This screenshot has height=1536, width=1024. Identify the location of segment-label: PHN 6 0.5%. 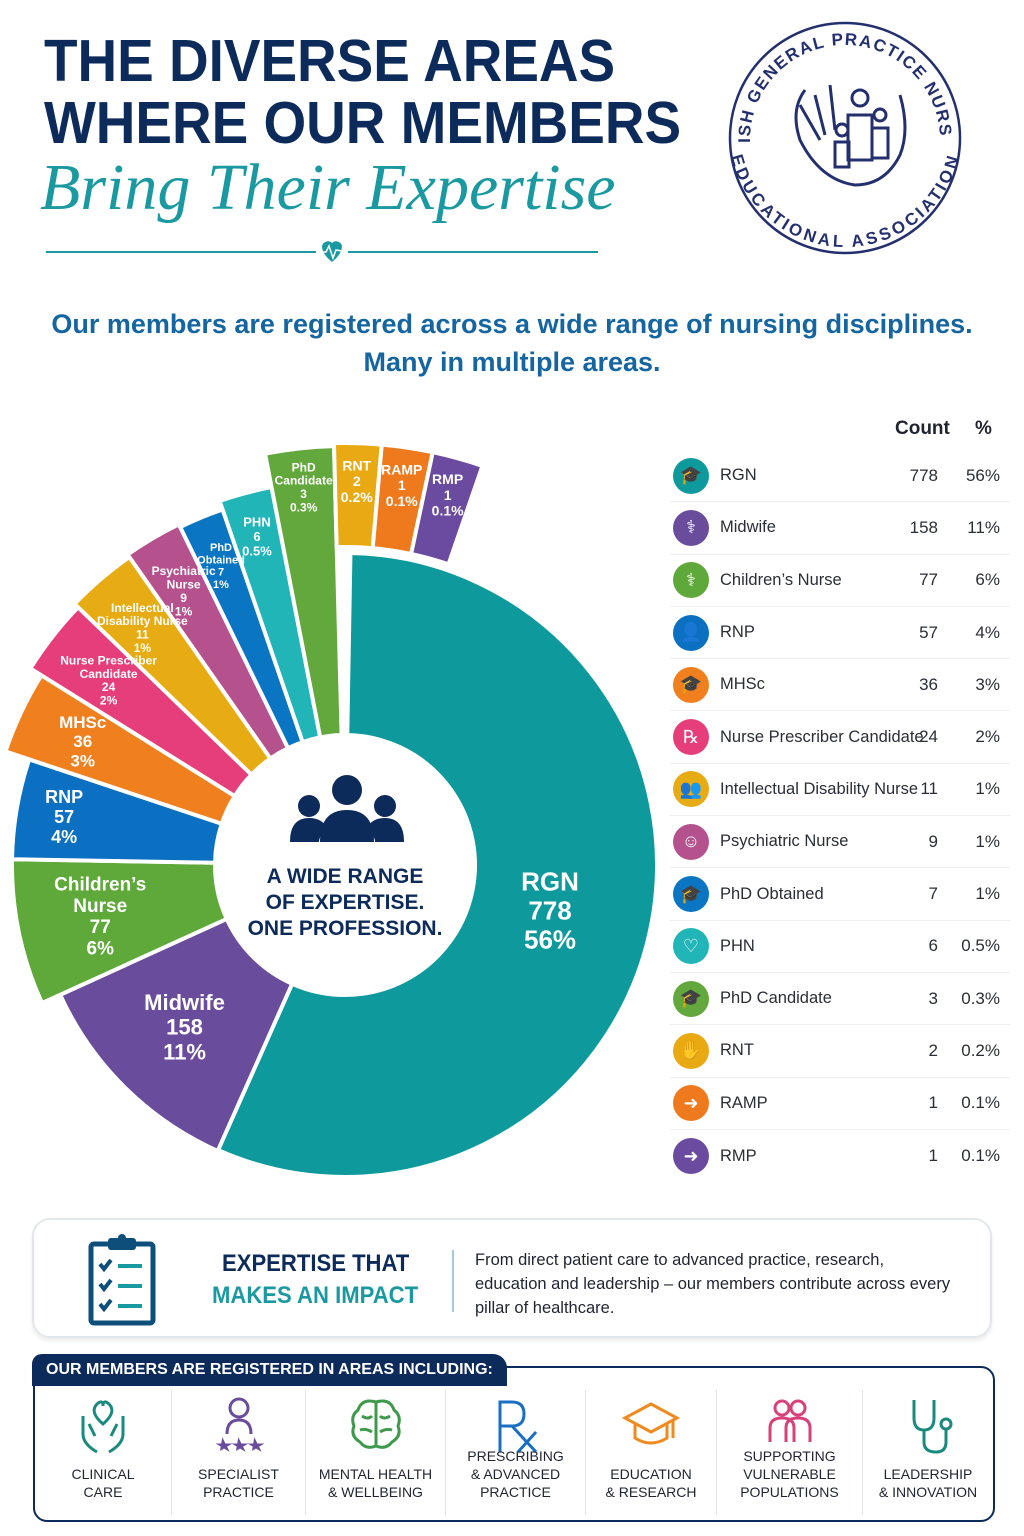
(257, 537).